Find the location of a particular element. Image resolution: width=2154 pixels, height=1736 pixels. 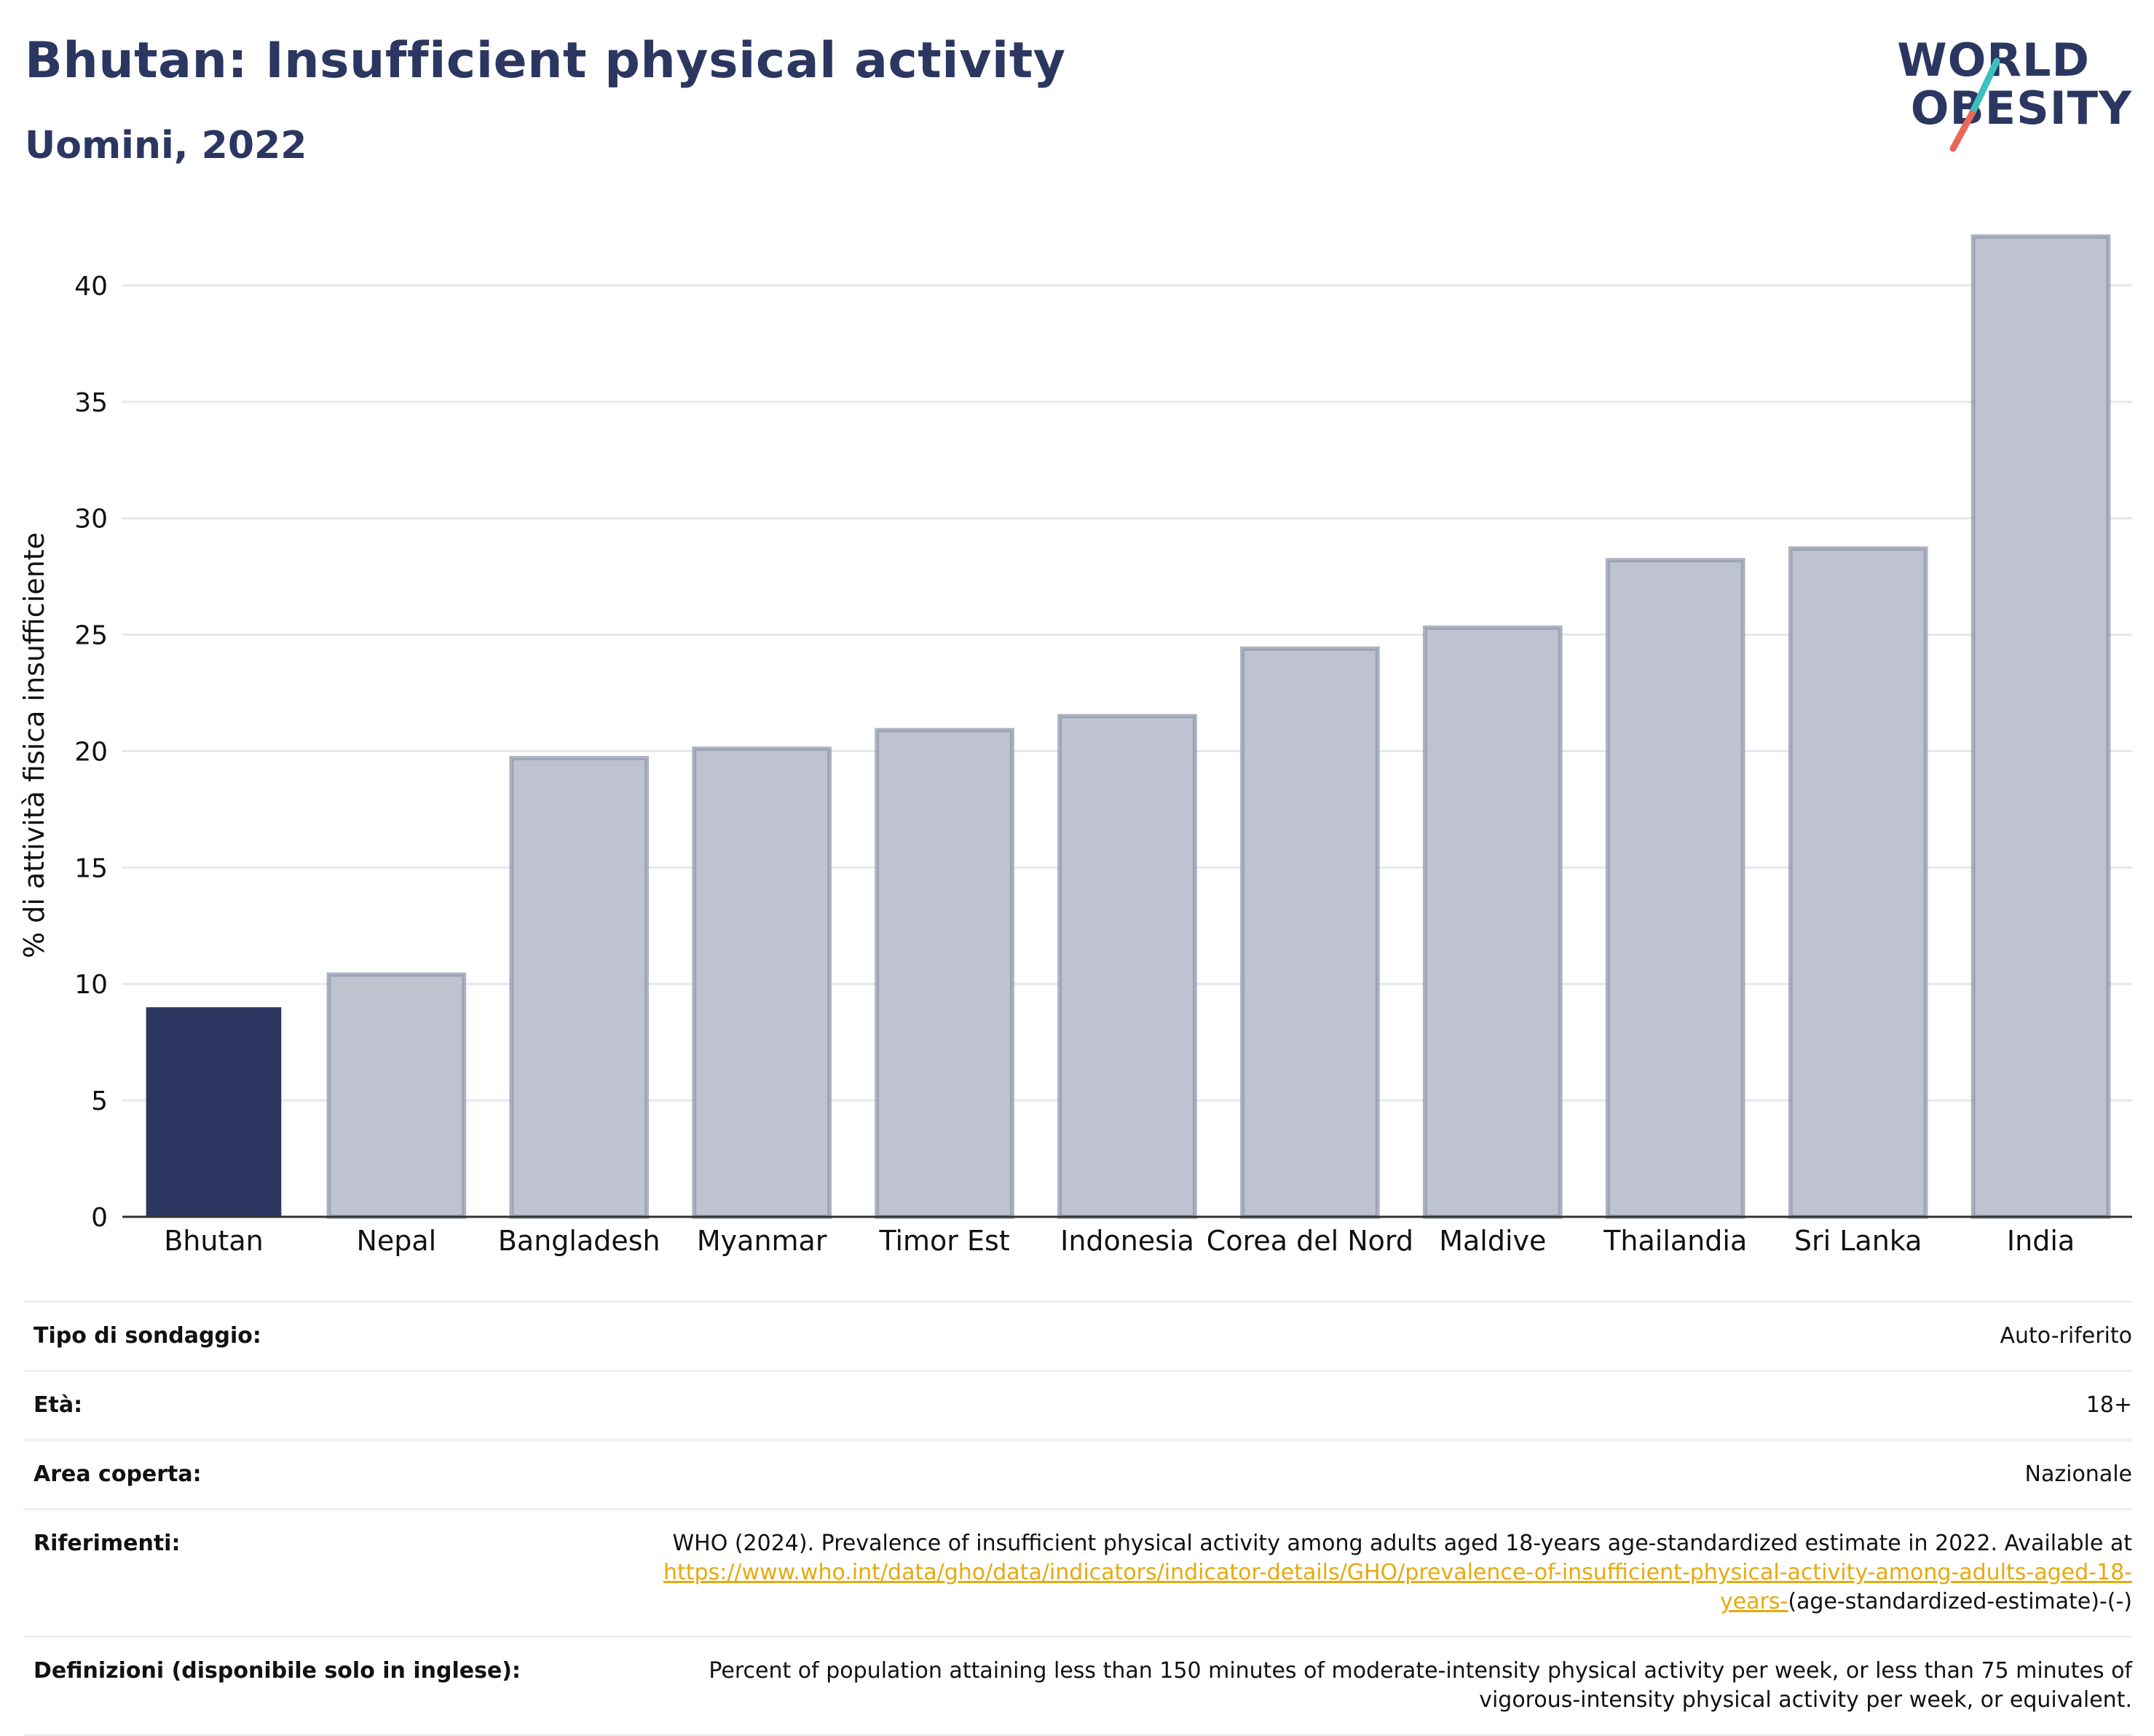

y-tick-label: 20 is located at coordinates (91, 752).